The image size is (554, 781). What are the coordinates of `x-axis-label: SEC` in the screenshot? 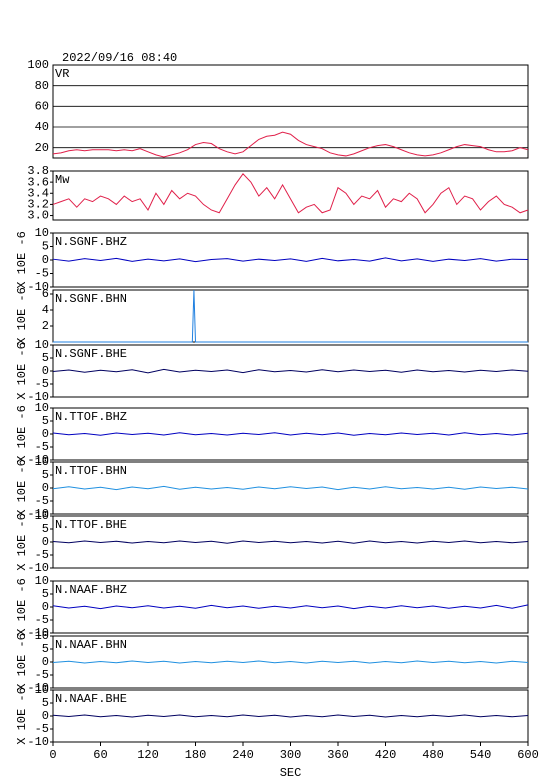 It's located at (291, 773).